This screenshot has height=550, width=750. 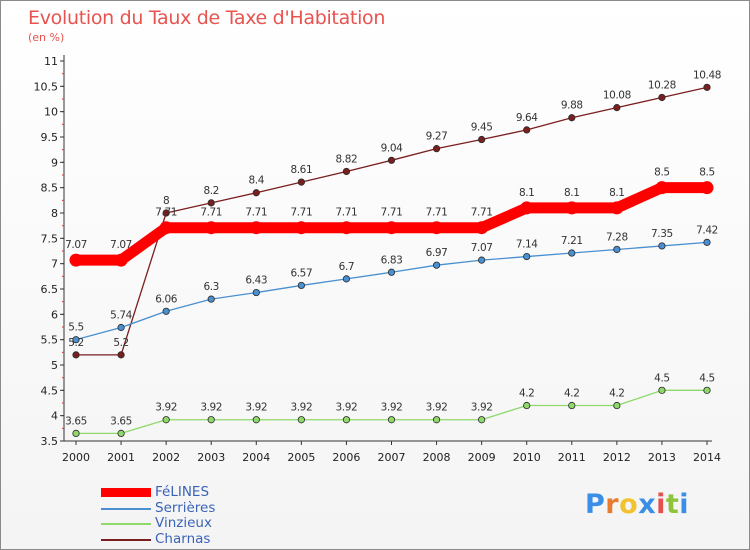 I want to click on y-tick-label: 10, so click(x=51, y=112).